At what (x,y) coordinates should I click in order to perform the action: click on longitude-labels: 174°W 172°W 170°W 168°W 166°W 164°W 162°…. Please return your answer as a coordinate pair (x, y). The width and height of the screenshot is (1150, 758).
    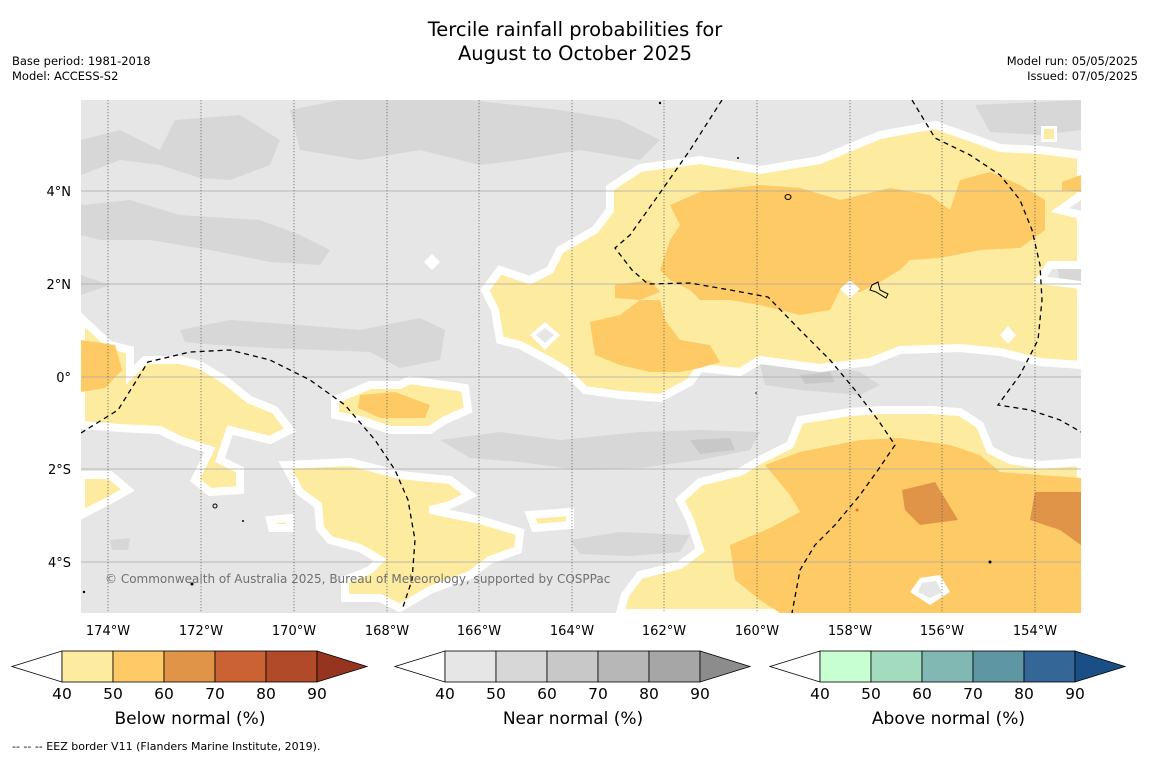
    Looking at the image, I should click on (571, 631).